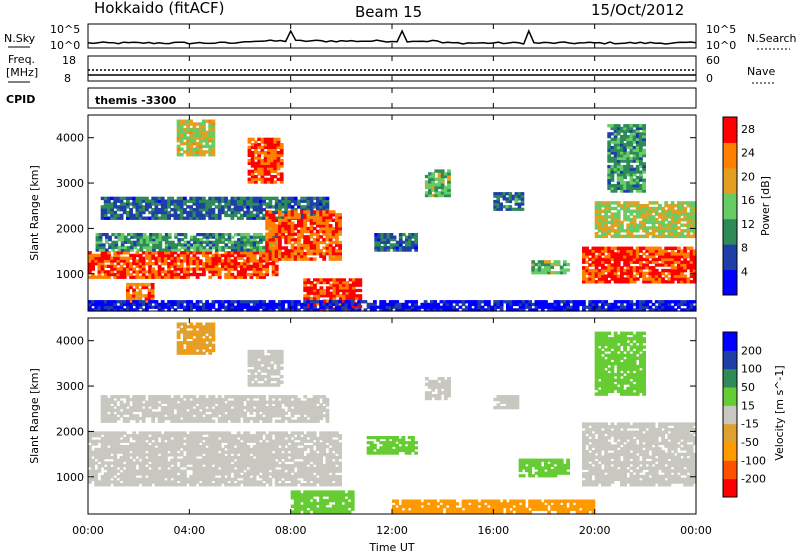 This screenshot has width=800, height=558. What do you see at coordinates (70, 183) in the screenshot?
I see `power-ytick-label: 3000` at bounding box center [70, 183].